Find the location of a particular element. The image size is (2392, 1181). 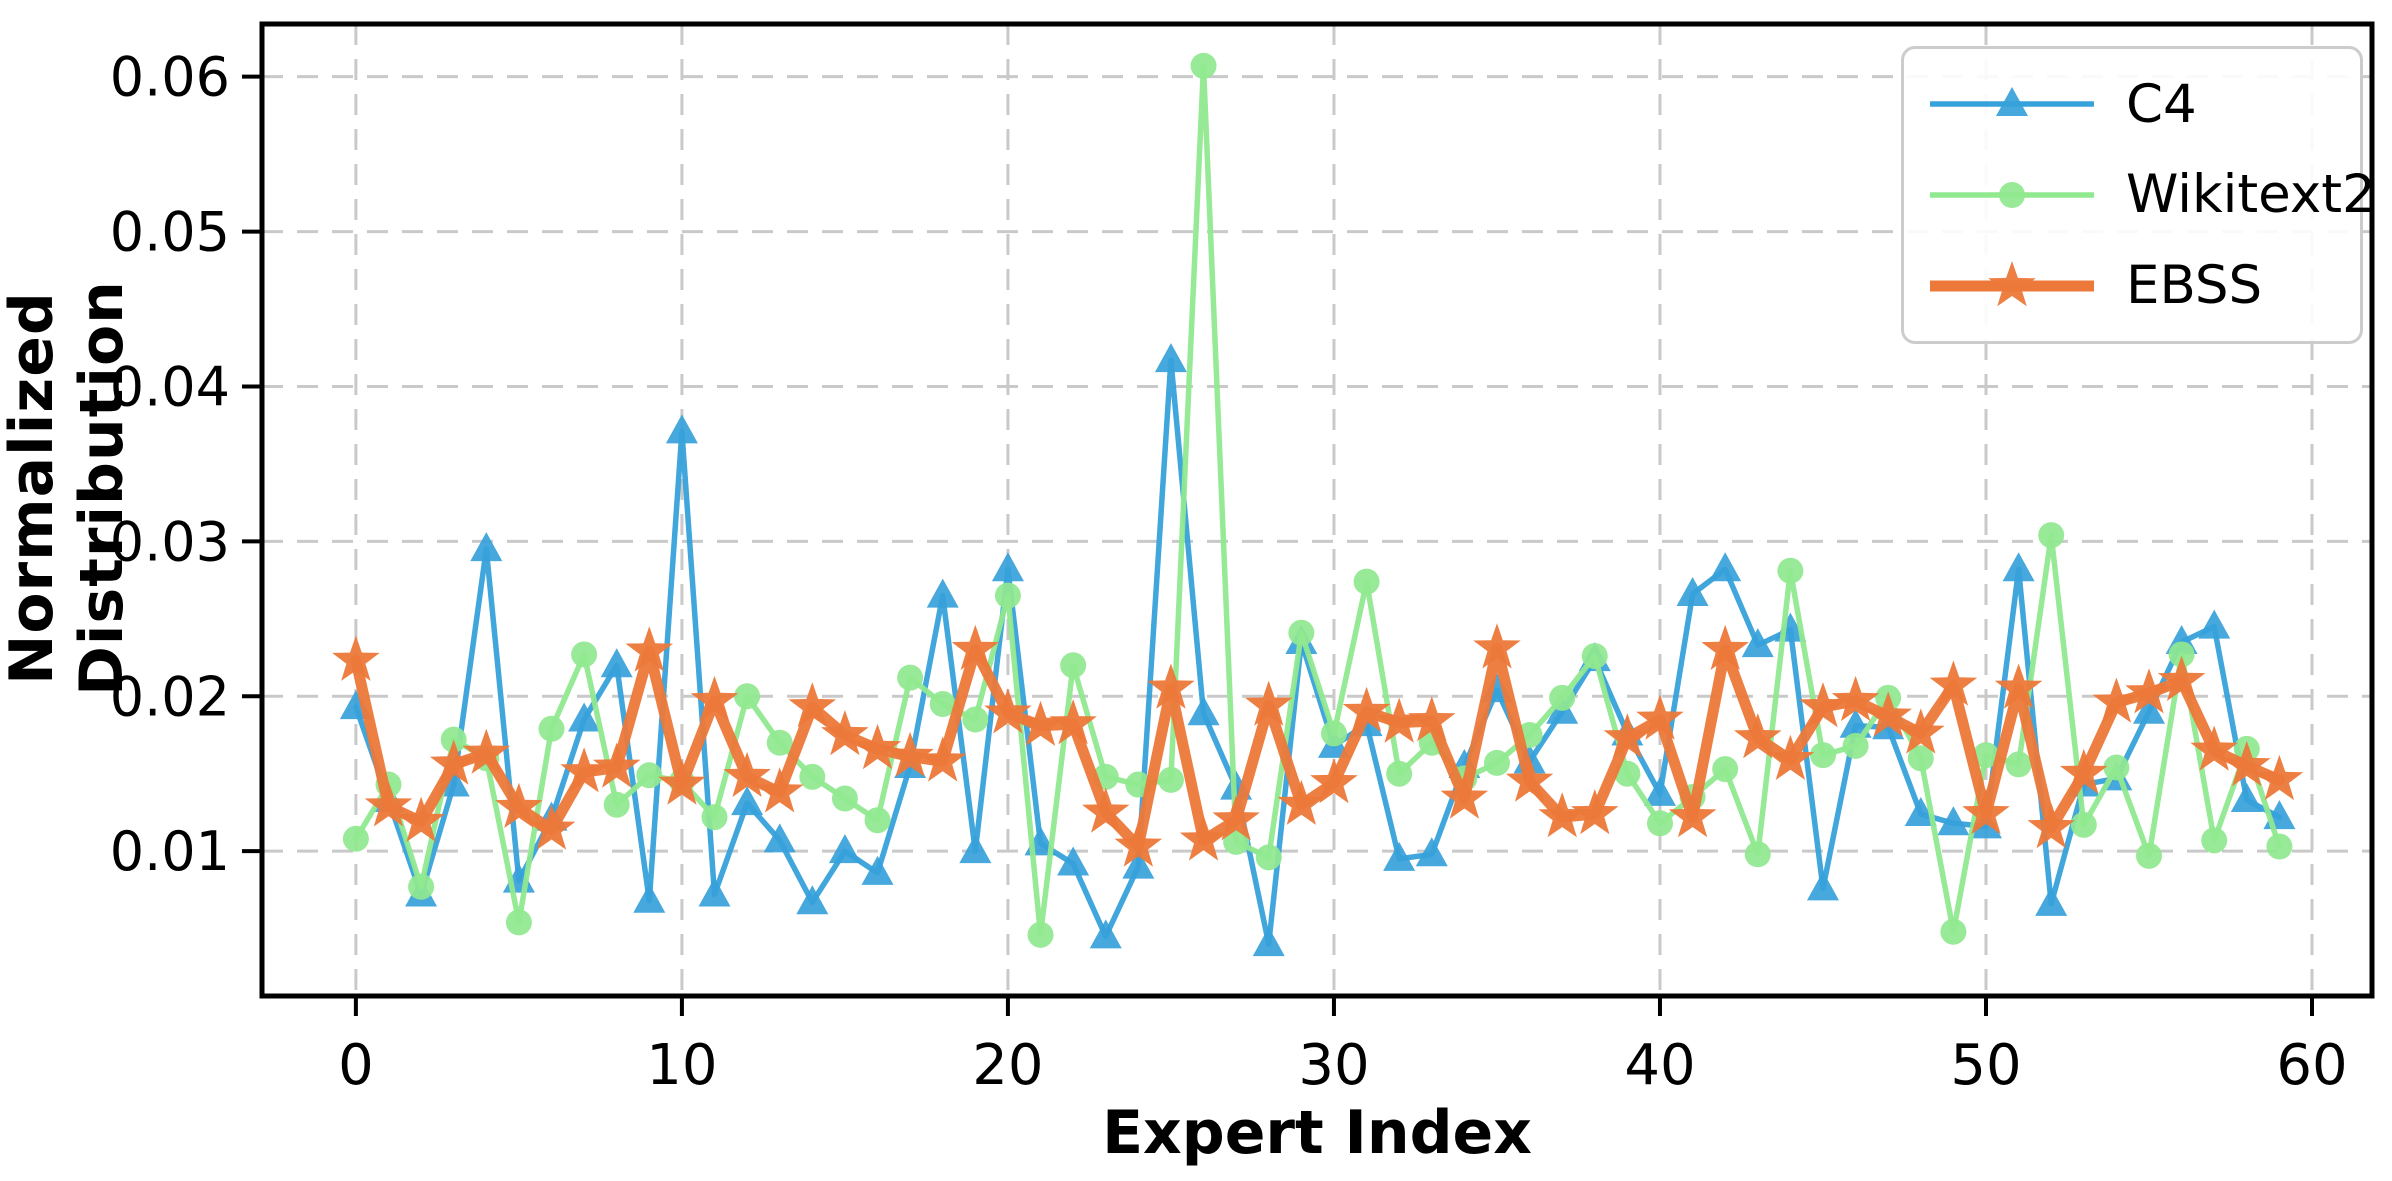

x-tick-label: 50 is located at coordinates (1985, 1065).